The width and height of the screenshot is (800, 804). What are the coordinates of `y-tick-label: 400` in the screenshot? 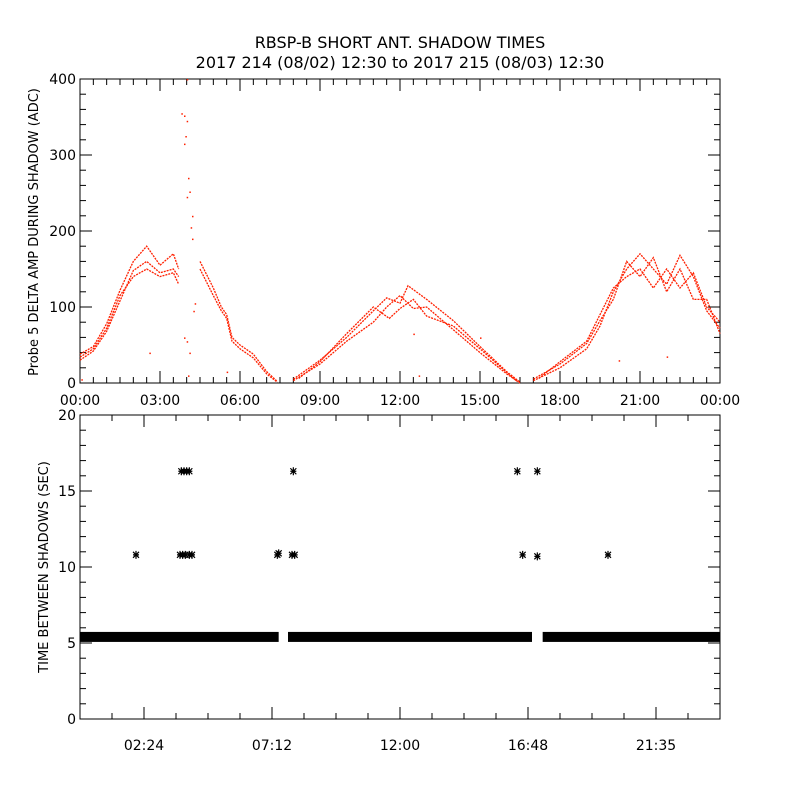 It's located at (62, 80).